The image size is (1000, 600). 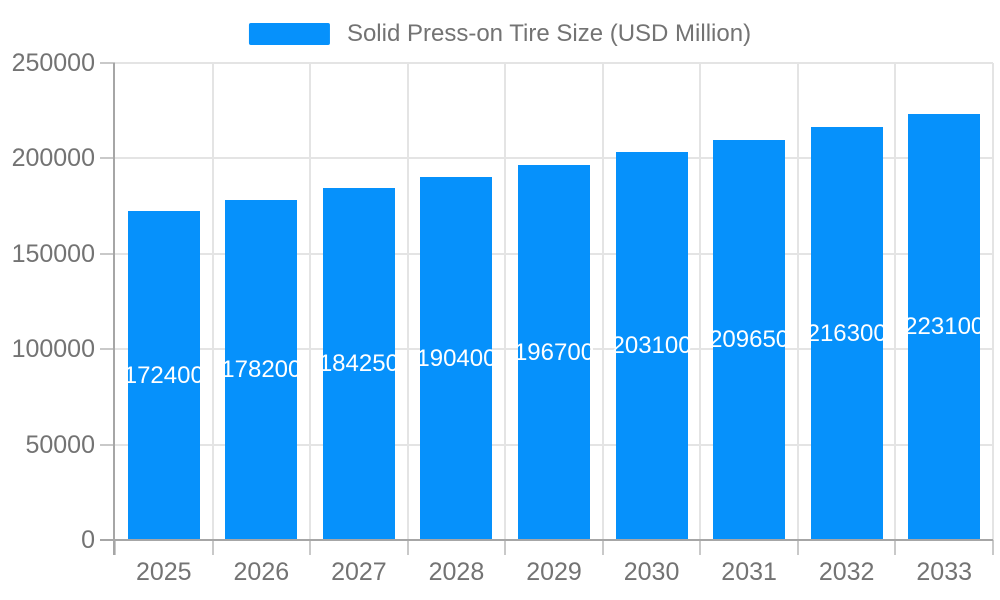 What do you see at coordinates (163, 572) in the screenshot?
I see `x-axis-label: 2025` at bounding box center [163, 572].